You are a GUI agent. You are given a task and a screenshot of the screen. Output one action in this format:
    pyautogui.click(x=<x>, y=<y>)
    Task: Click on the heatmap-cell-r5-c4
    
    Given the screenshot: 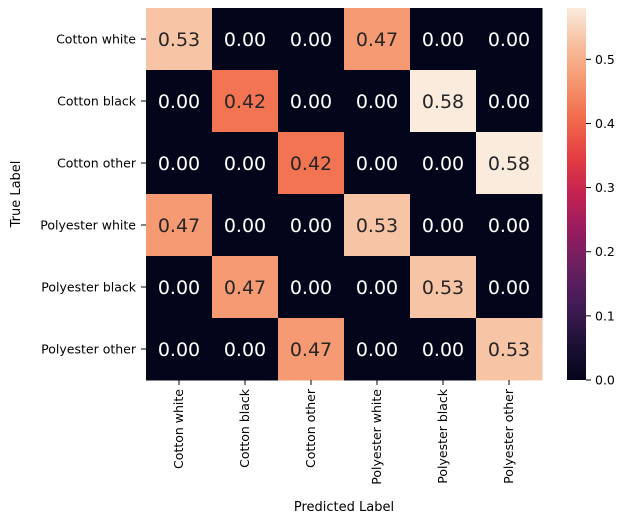 What is the action you would take?
    pyautogui.click(x=443, y=349)
    